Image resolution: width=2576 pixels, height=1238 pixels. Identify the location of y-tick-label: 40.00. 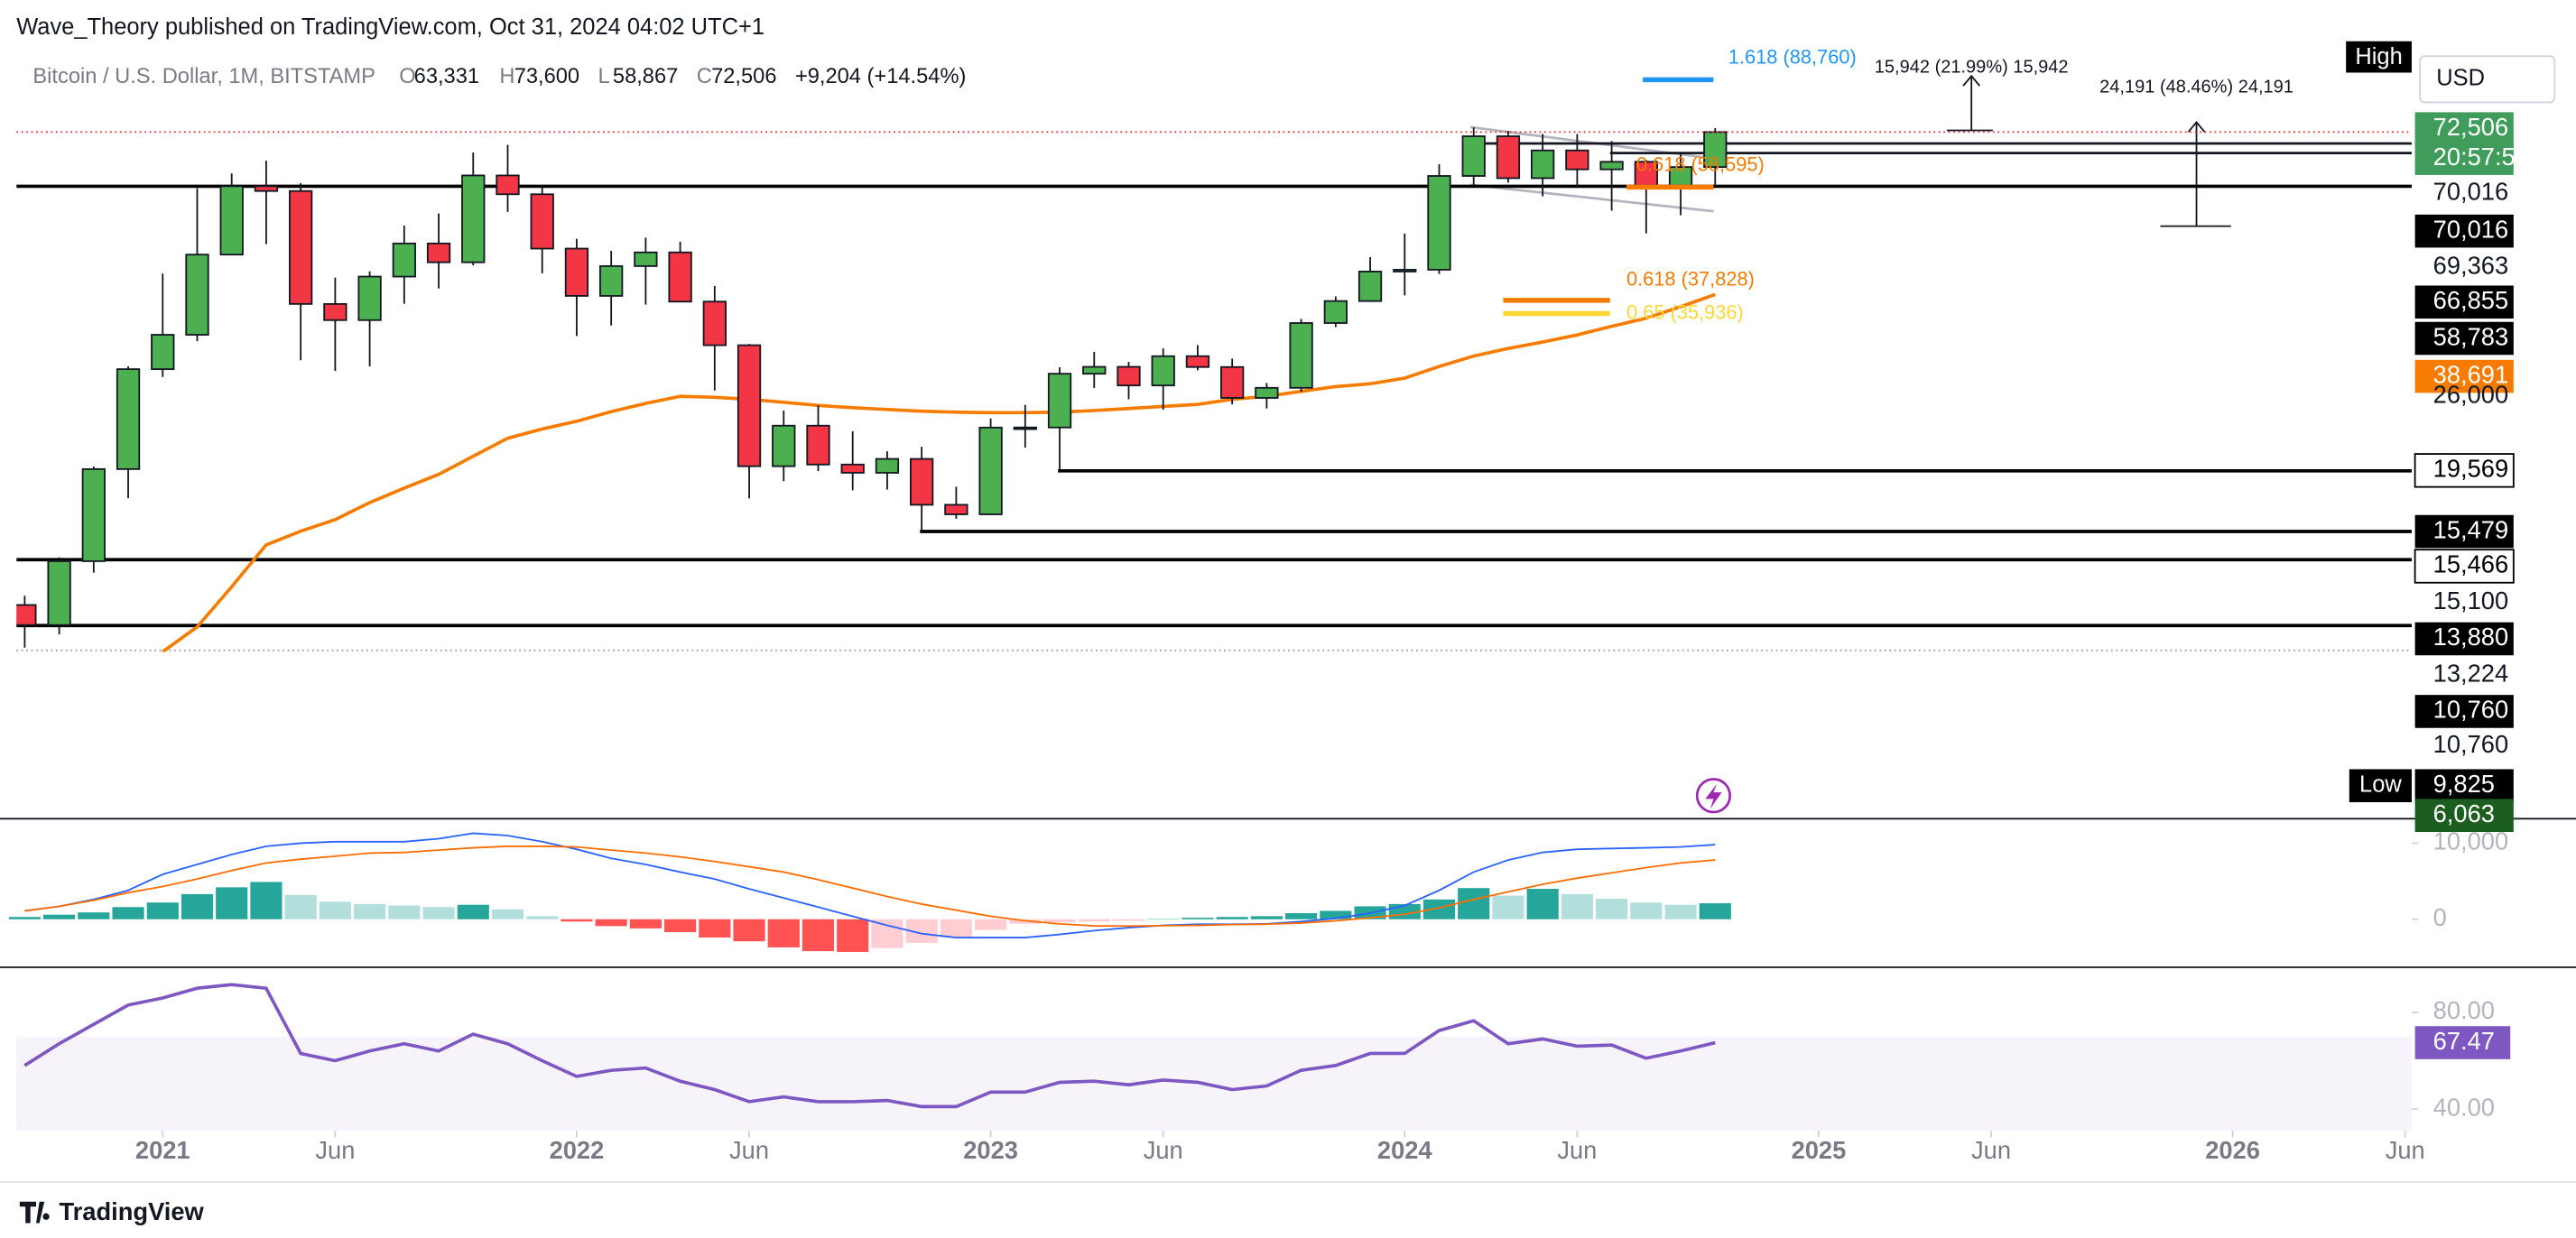
(2464, 1107).